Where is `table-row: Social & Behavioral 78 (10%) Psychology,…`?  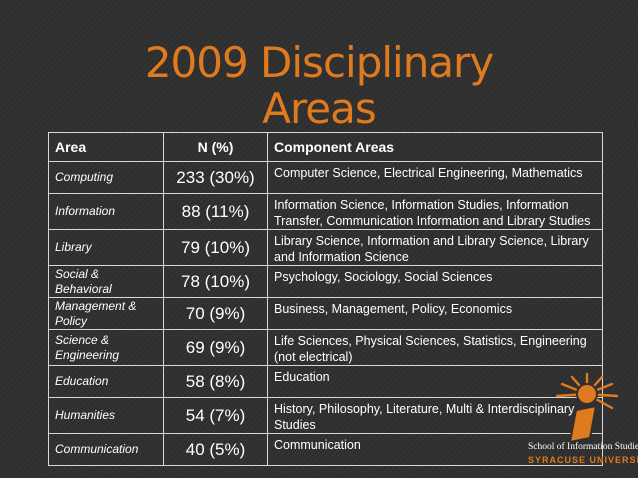 table-row: Social & Behavioral 78 (10%) Psychology,… is located at coordinates (325, 281).